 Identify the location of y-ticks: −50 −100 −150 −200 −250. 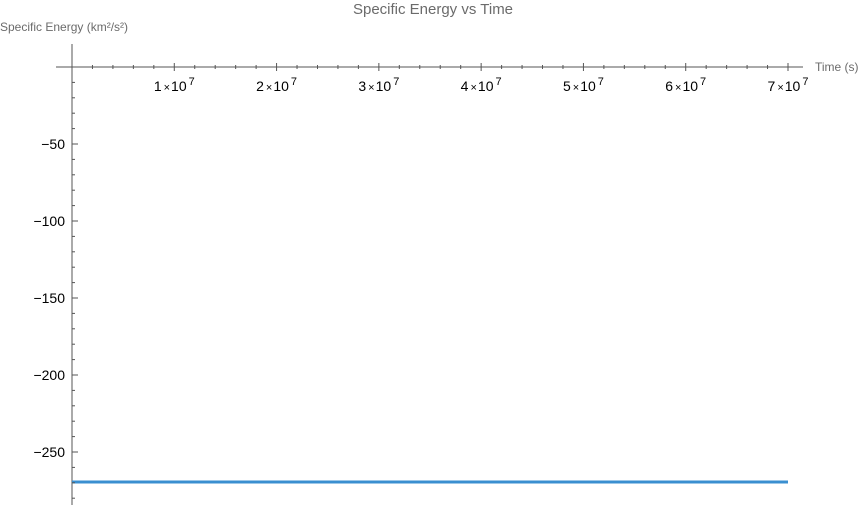
(55, 290).